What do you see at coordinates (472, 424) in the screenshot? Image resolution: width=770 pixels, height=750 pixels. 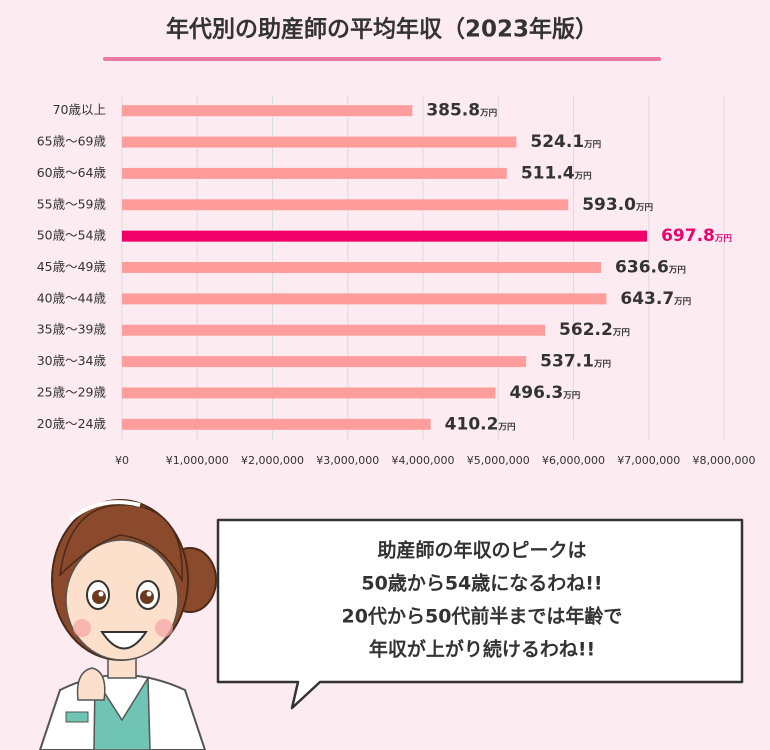 I see `value-number: 410.2` at bounding box center [472, 424].